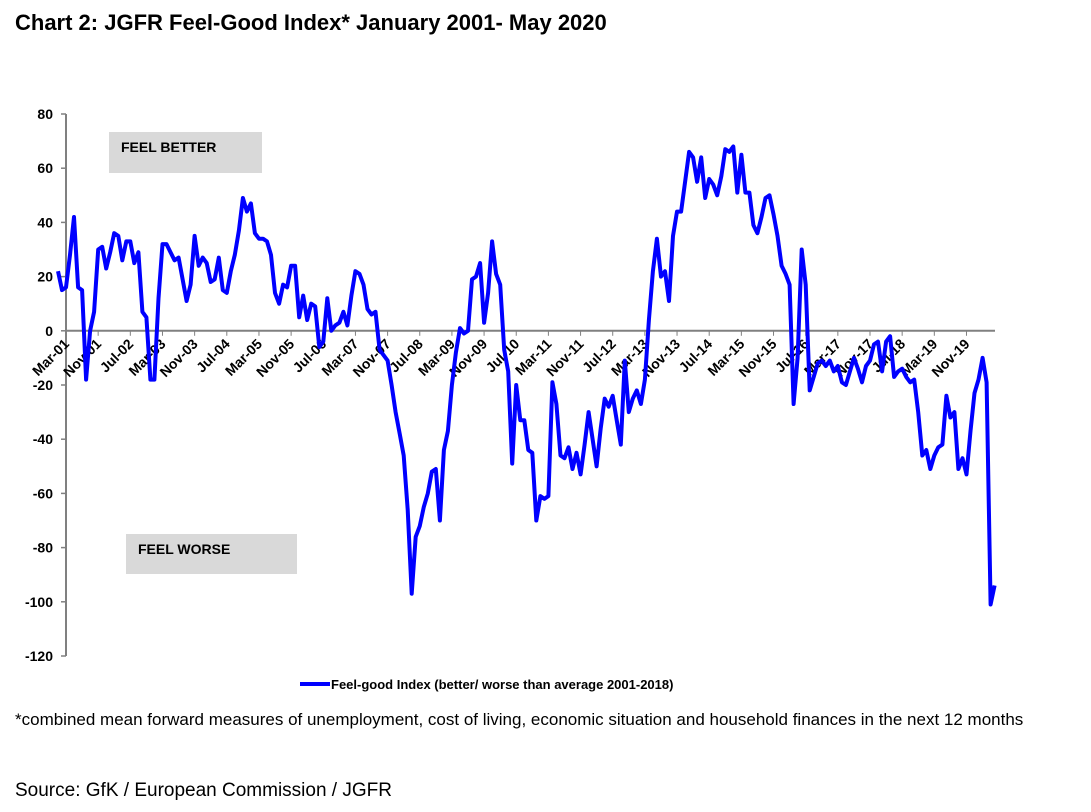 The width and height of the screenshot is (1091, 812). Describe the element at coordinates (45, 277) in the screenshot. I see `y-tick-label: 20` at that location.